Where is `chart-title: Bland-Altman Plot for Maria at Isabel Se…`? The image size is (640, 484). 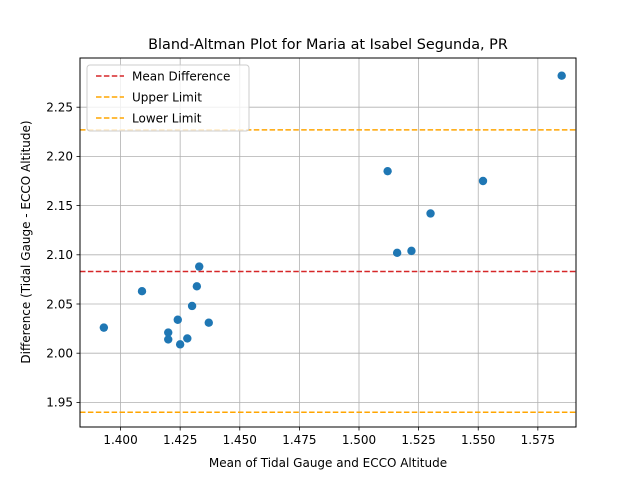
chart-title: Bland-Altman Plot for Maria at Isabel Se… is located at coordinates (328, 45).